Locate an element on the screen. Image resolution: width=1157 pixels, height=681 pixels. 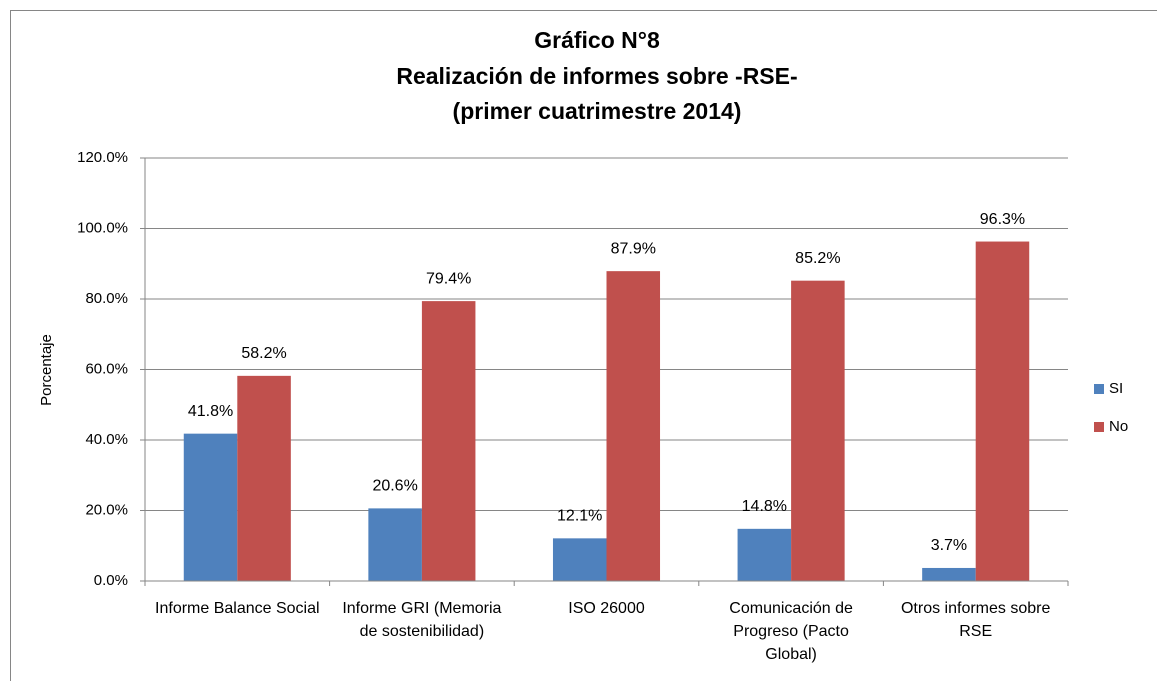
y-tick-label: 80.0% is located at coordinates (106, 298).